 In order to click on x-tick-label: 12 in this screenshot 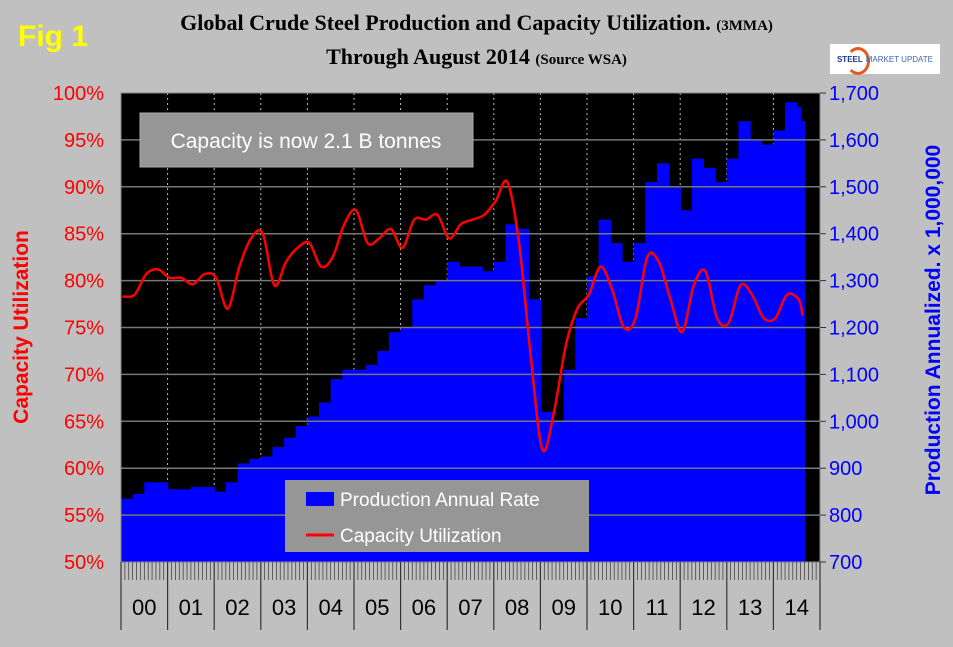, I will do `click(703, 607)`.